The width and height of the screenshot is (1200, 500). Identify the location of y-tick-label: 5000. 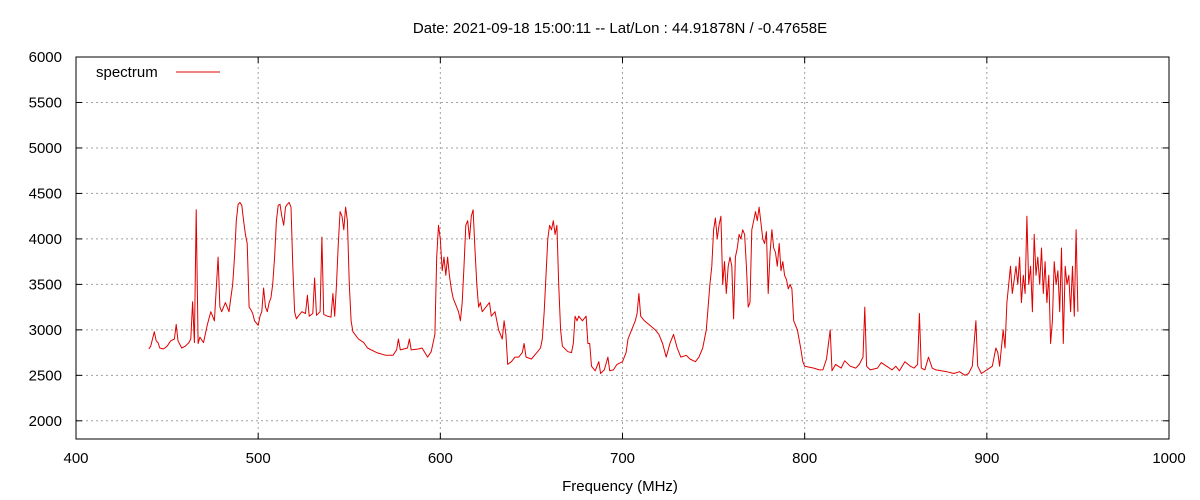
(45, 148).